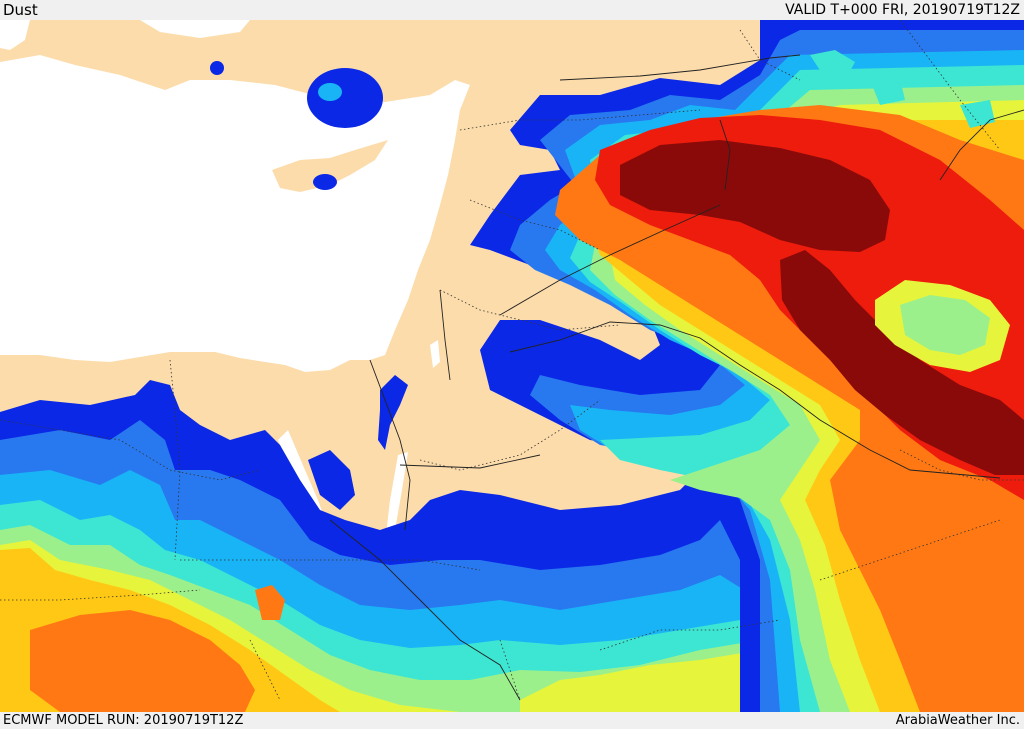 This screenshot has height=729, width=1024. I want to click on dust-blob-level-1-small, so click(217, 68).